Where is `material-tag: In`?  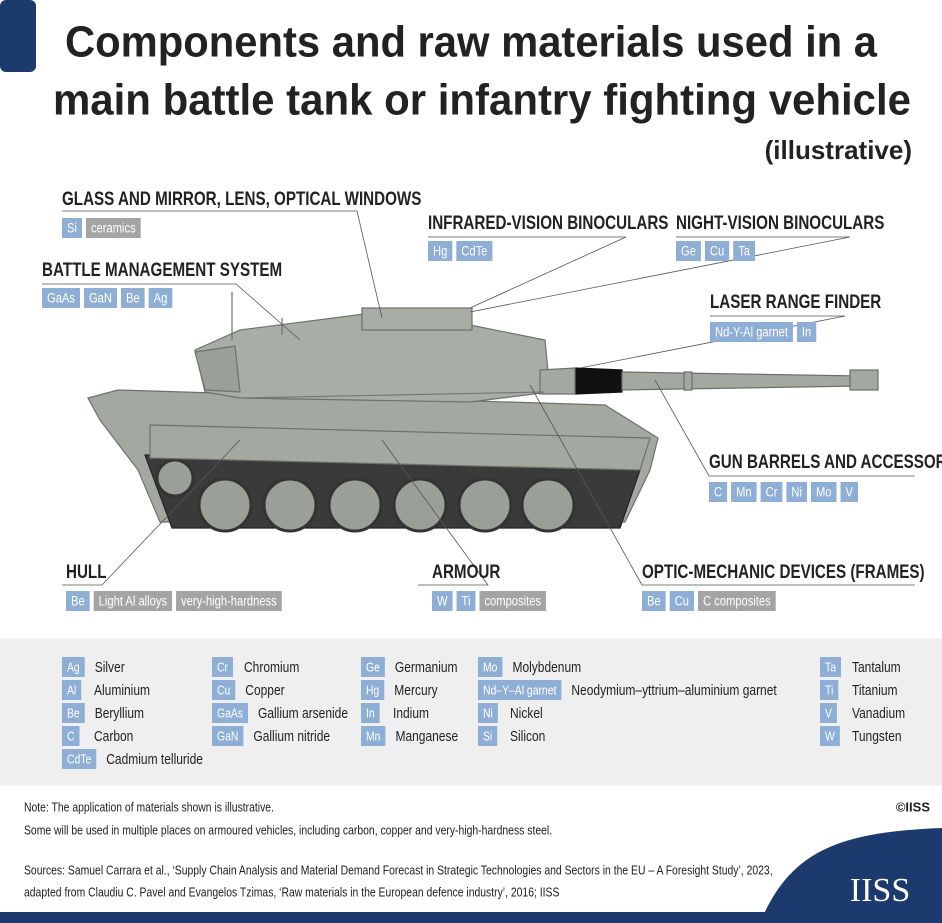 material-tag: In is located at coordinates (806, 332).